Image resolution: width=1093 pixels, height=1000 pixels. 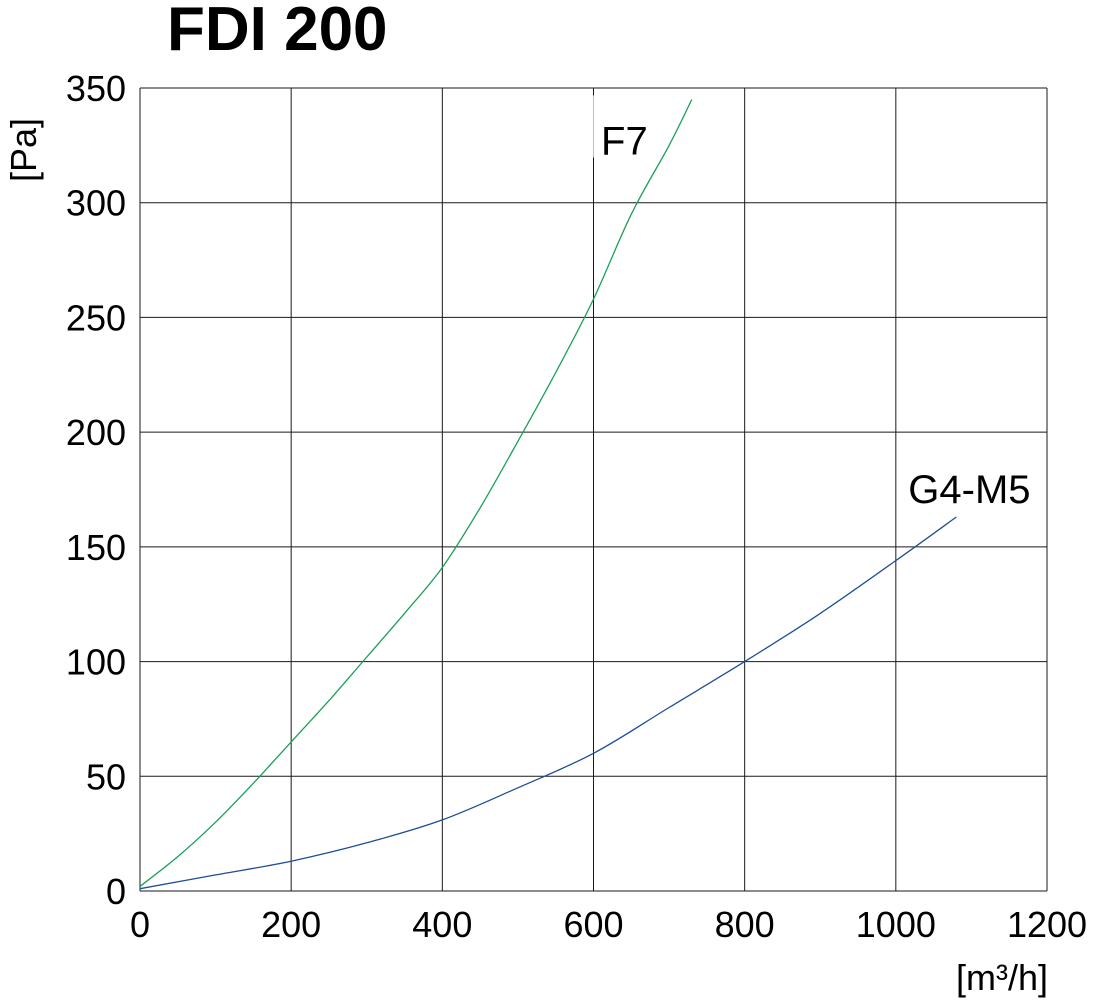 What do you see at coordinates (116, 891) in the screenshot?
I see `y-tick-label: 0` at bounding box center [116, 891].